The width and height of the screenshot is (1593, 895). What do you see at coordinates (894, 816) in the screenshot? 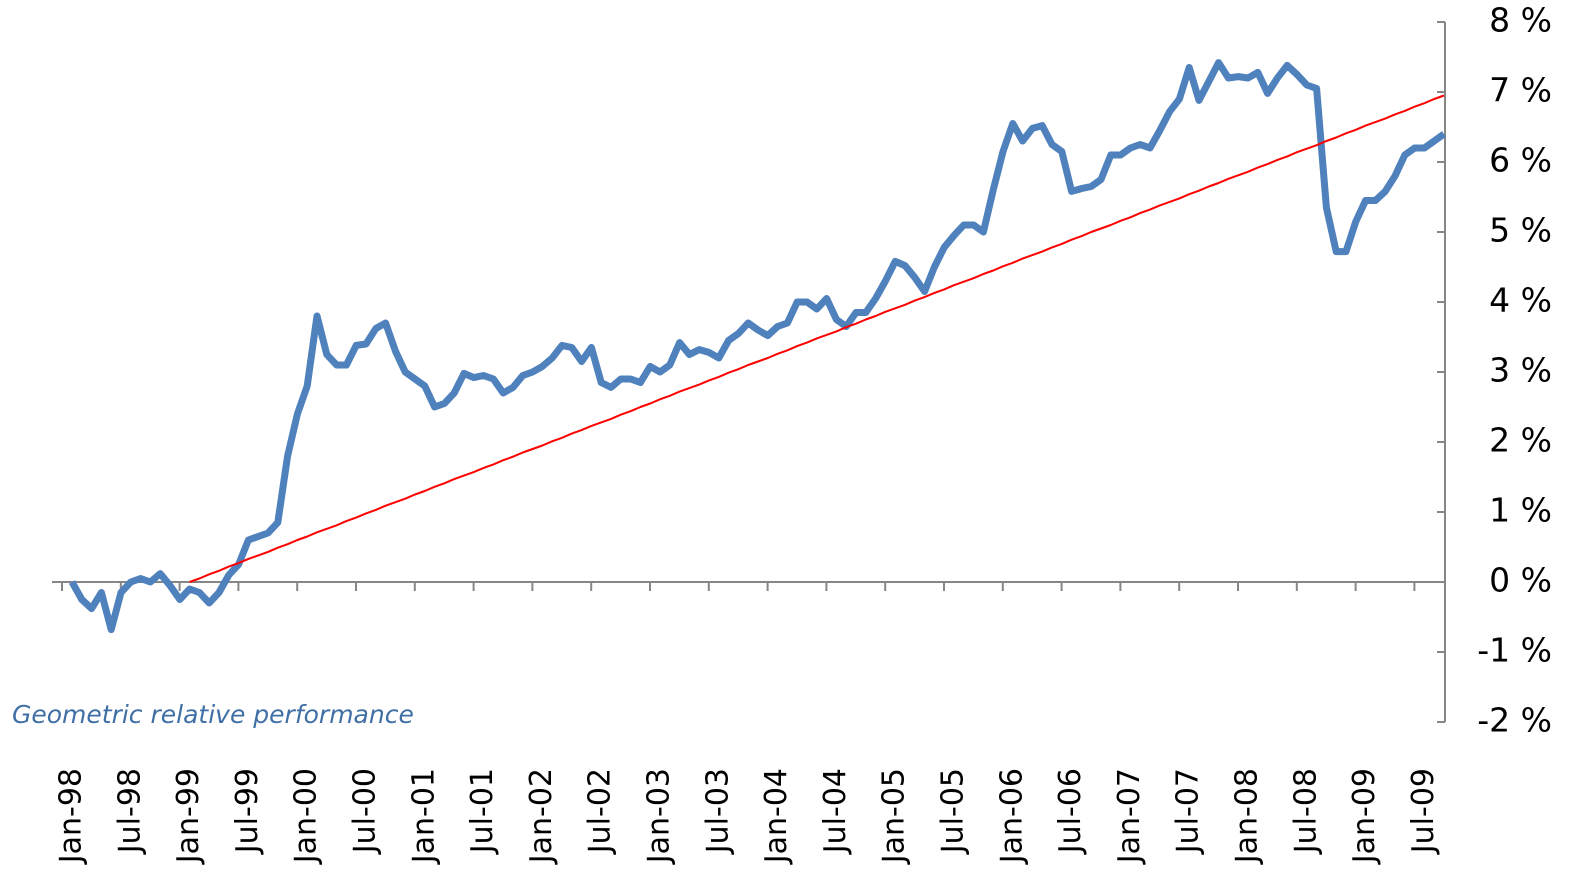
I see `x-tick-label: Jan-05` at bounding box center [894, 816].